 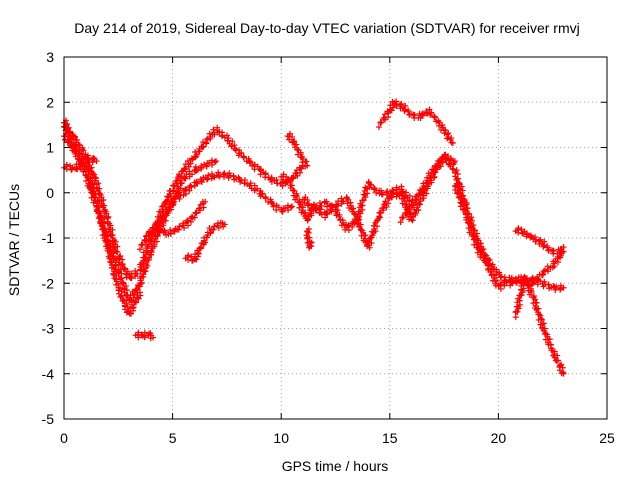 I want to click on series-trace-p, so click(x=539, y=241).